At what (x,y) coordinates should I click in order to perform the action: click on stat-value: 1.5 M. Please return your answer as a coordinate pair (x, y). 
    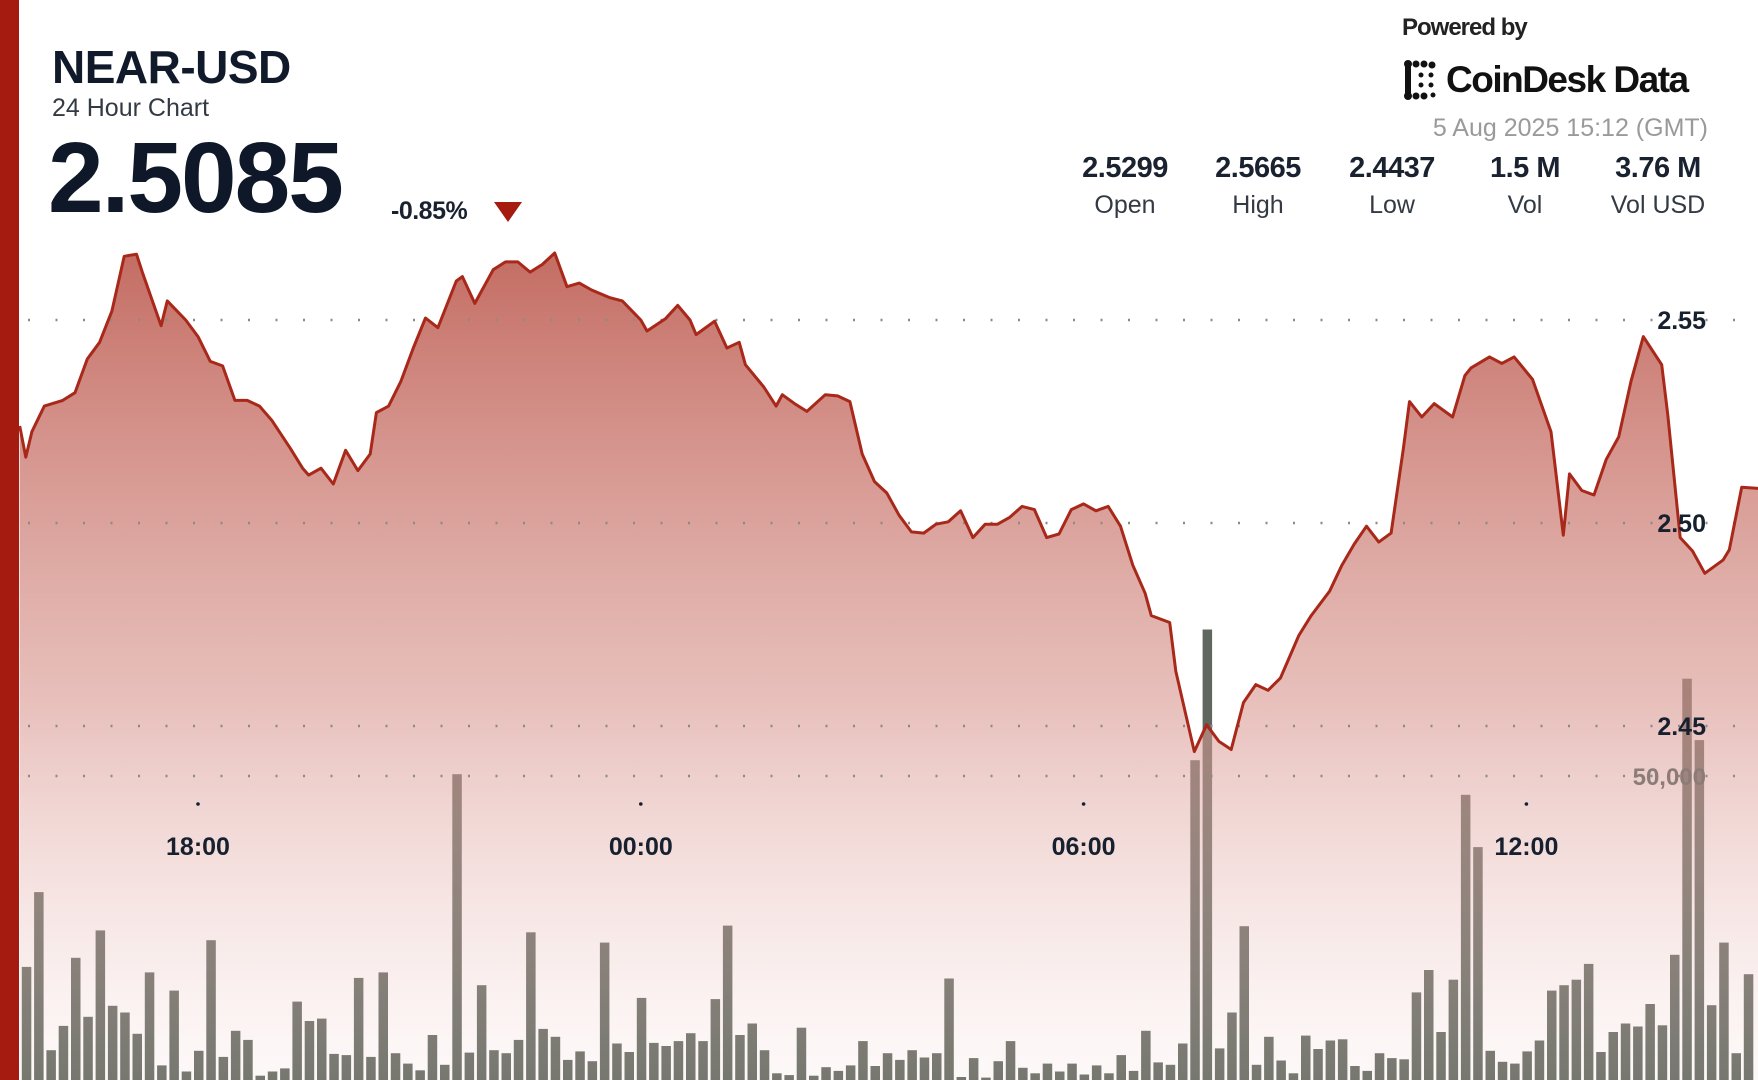
    Looking at the image, I should click on (1525, 168).